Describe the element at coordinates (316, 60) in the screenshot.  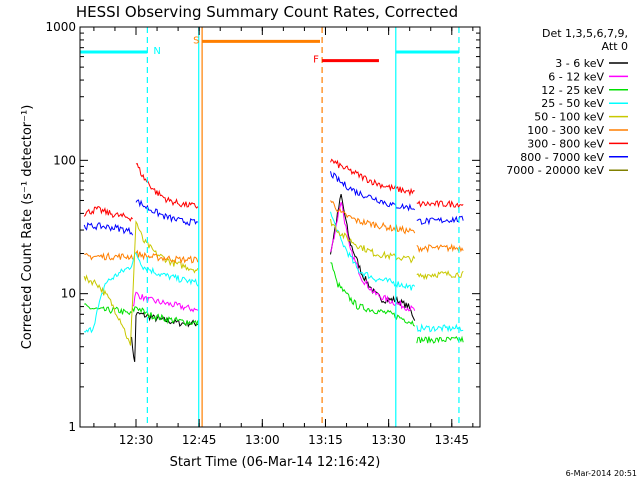
I see `flag-bar-label: F` at that location.